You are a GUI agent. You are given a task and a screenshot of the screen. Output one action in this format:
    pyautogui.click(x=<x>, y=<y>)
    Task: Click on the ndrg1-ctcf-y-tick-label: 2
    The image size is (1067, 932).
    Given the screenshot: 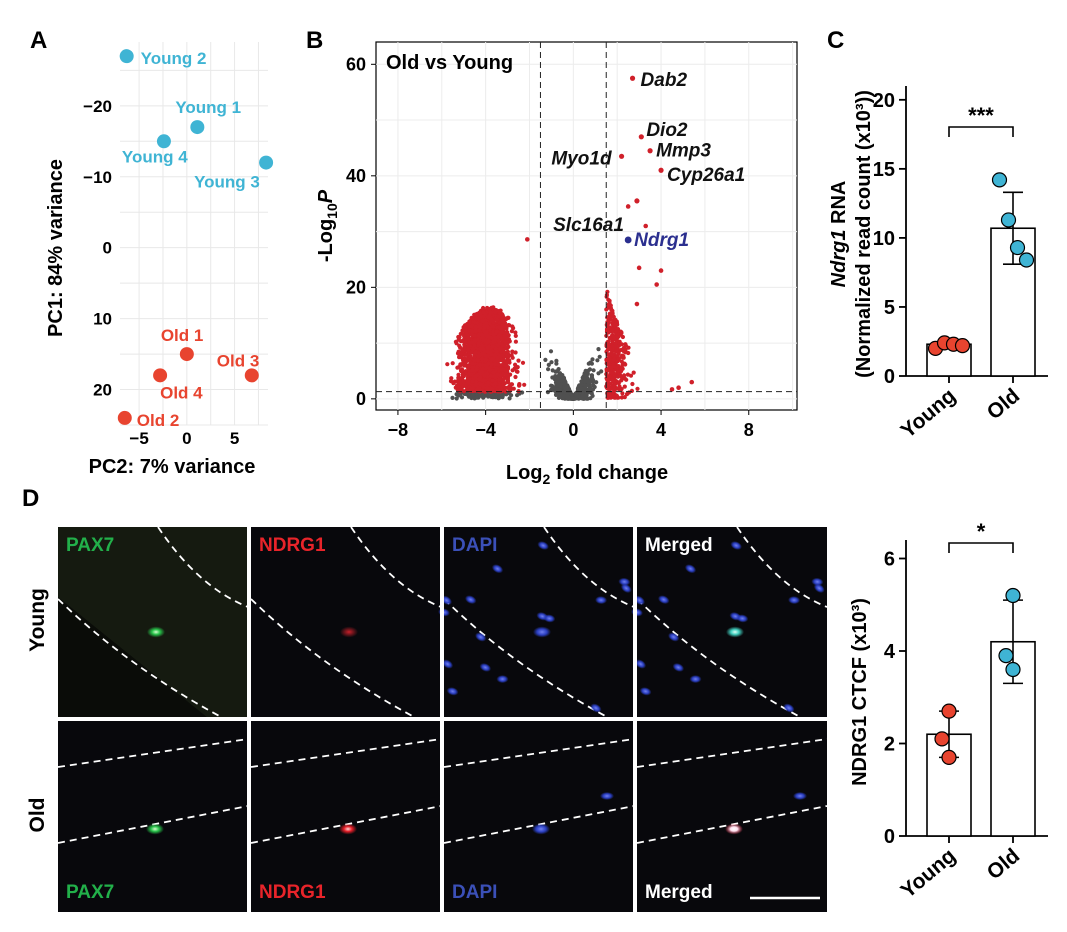 What is the action you would take?
    pyautogui.click(x=889, y=745)
    